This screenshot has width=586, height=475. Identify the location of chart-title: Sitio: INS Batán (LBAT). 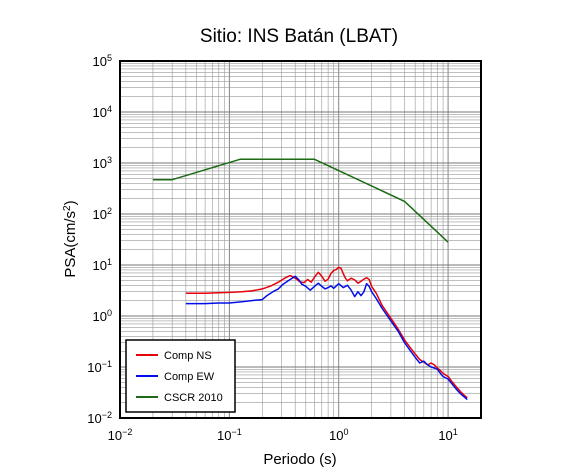
(299, 36).